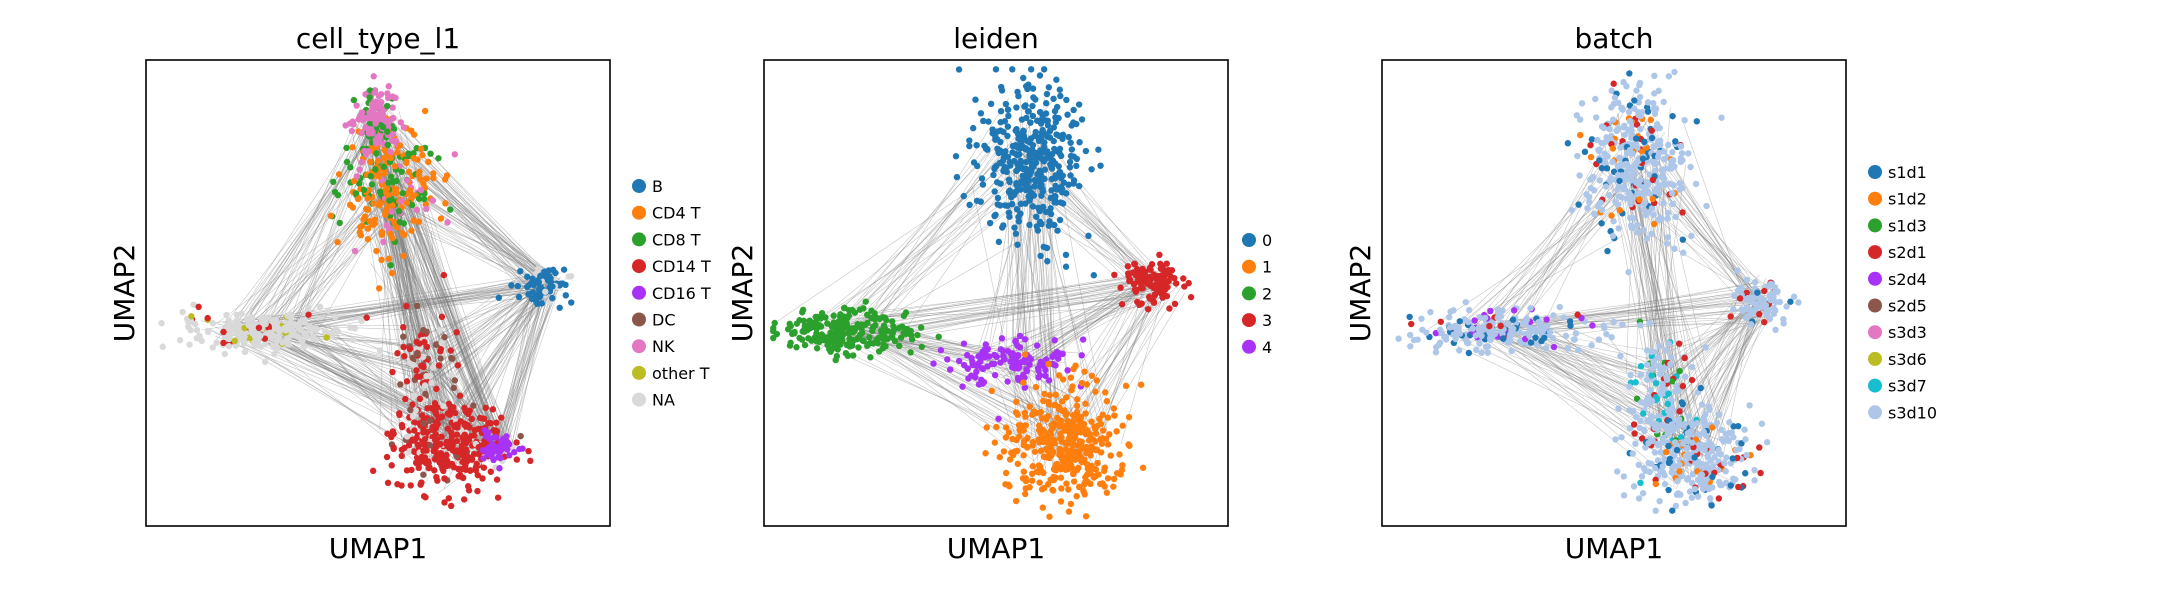 The width and height of the screenshot is (2173, 600). I want to click on legend-label: CD16 T, so click(681, 293).